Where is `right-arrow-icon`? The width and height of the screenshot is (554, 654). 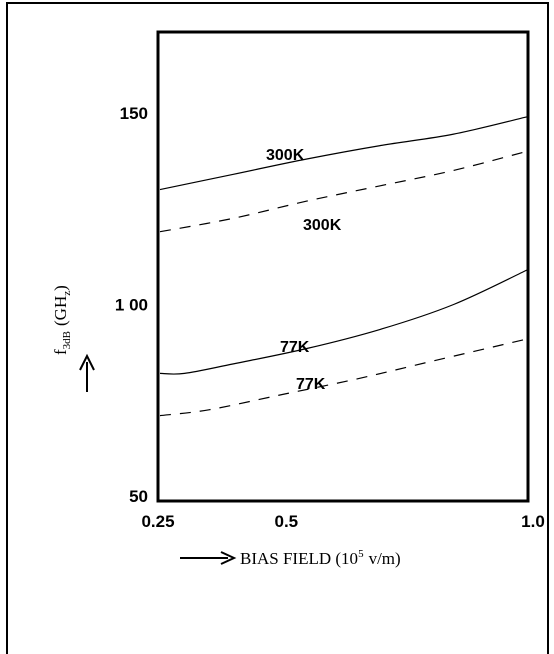 right-arrow-icon is located at coordinates (208, 558).